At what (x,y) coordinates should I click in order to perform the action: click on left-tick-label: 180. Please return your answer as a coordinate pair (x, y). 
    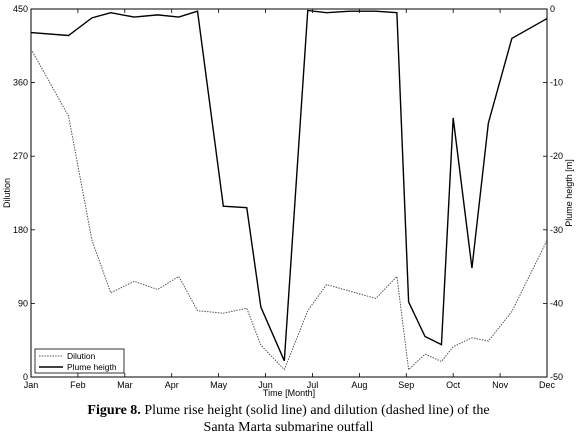
    Looking at the image, I should click on (20, 230).